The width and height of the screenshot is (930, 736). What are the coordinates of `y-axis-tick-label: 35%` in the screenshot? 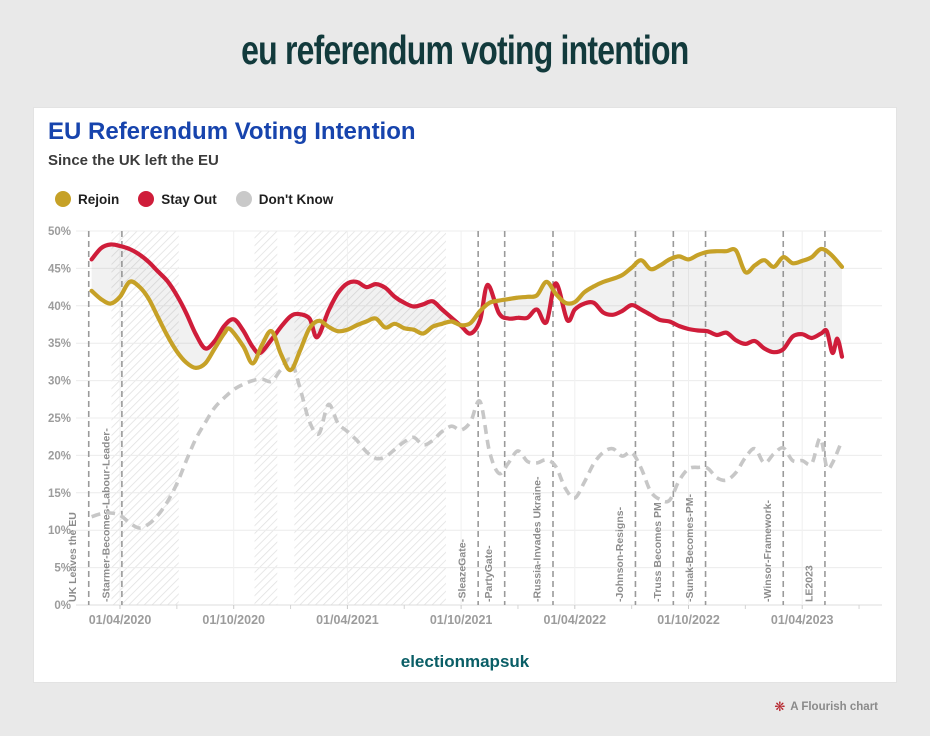 It's located at (59, 344).